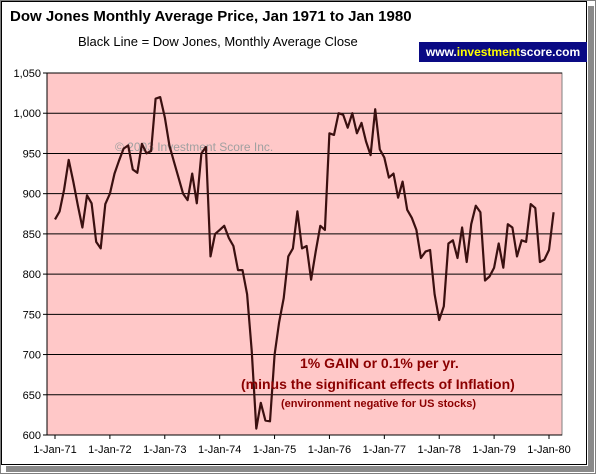 The width and height of the screenshot is (596, 474). I want to click on x-tick-label: 1-Jan-77, so click(384, 450).